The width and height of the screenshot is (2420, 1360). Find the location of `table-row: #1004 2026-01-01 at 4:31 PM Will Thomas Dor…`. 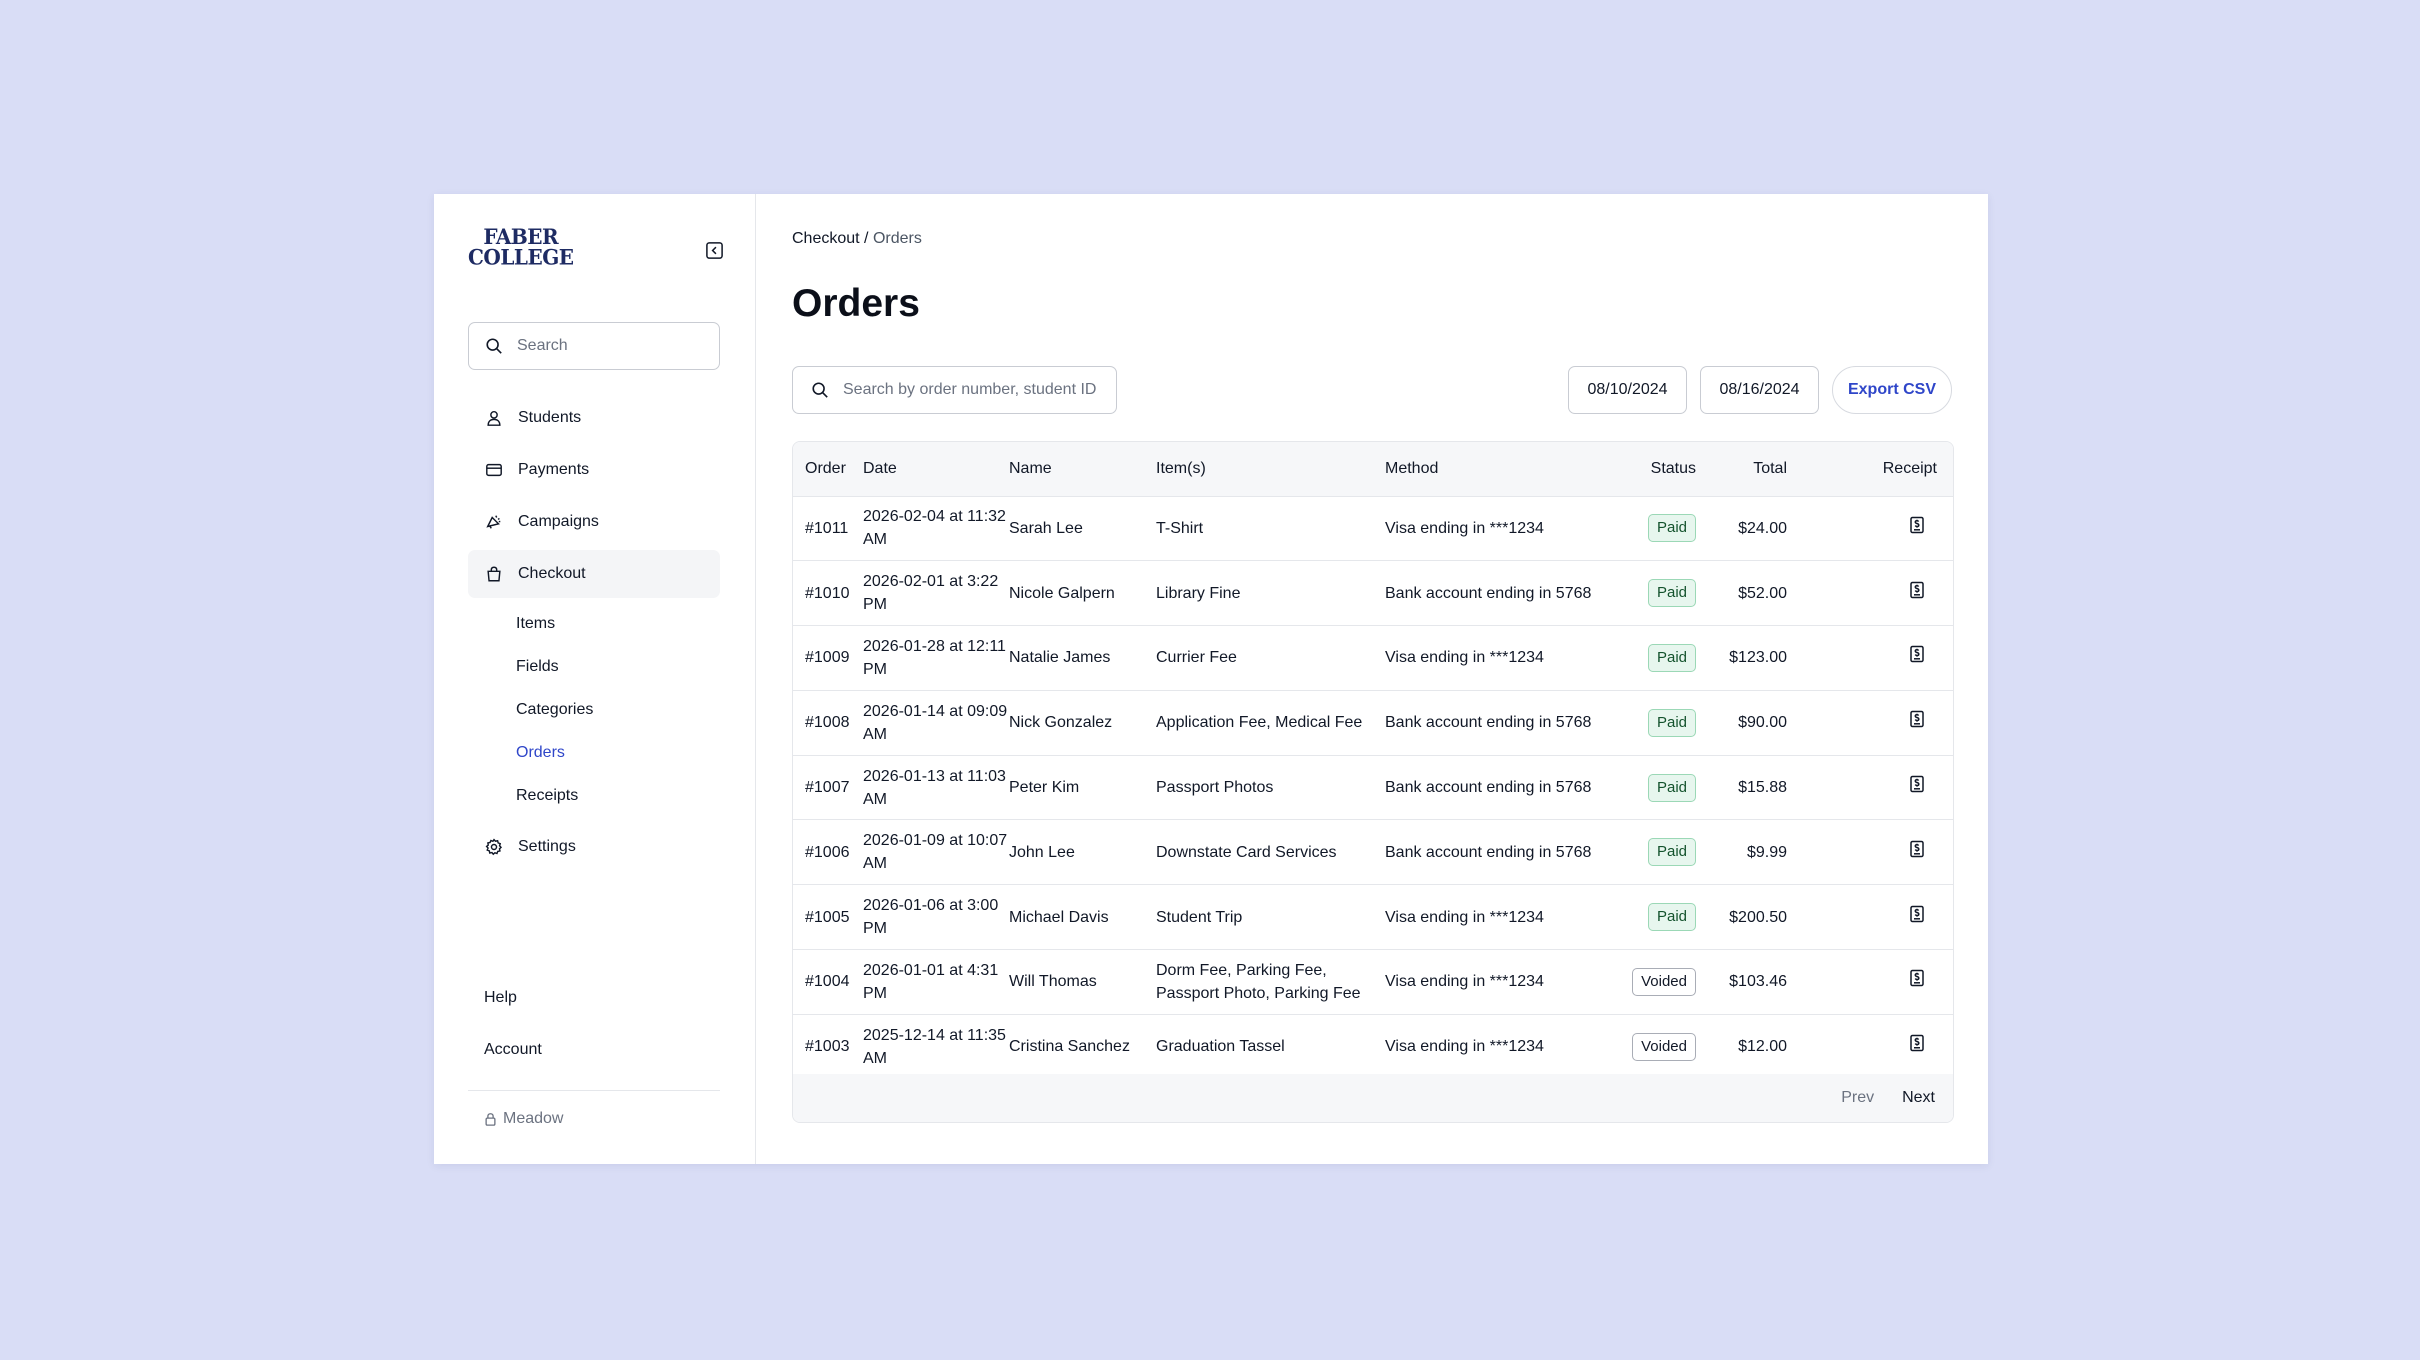

table-row: #1004 2026-01-01 at 4:31 PM Will Thomas Dor… is located at coordinates (1373, 982).